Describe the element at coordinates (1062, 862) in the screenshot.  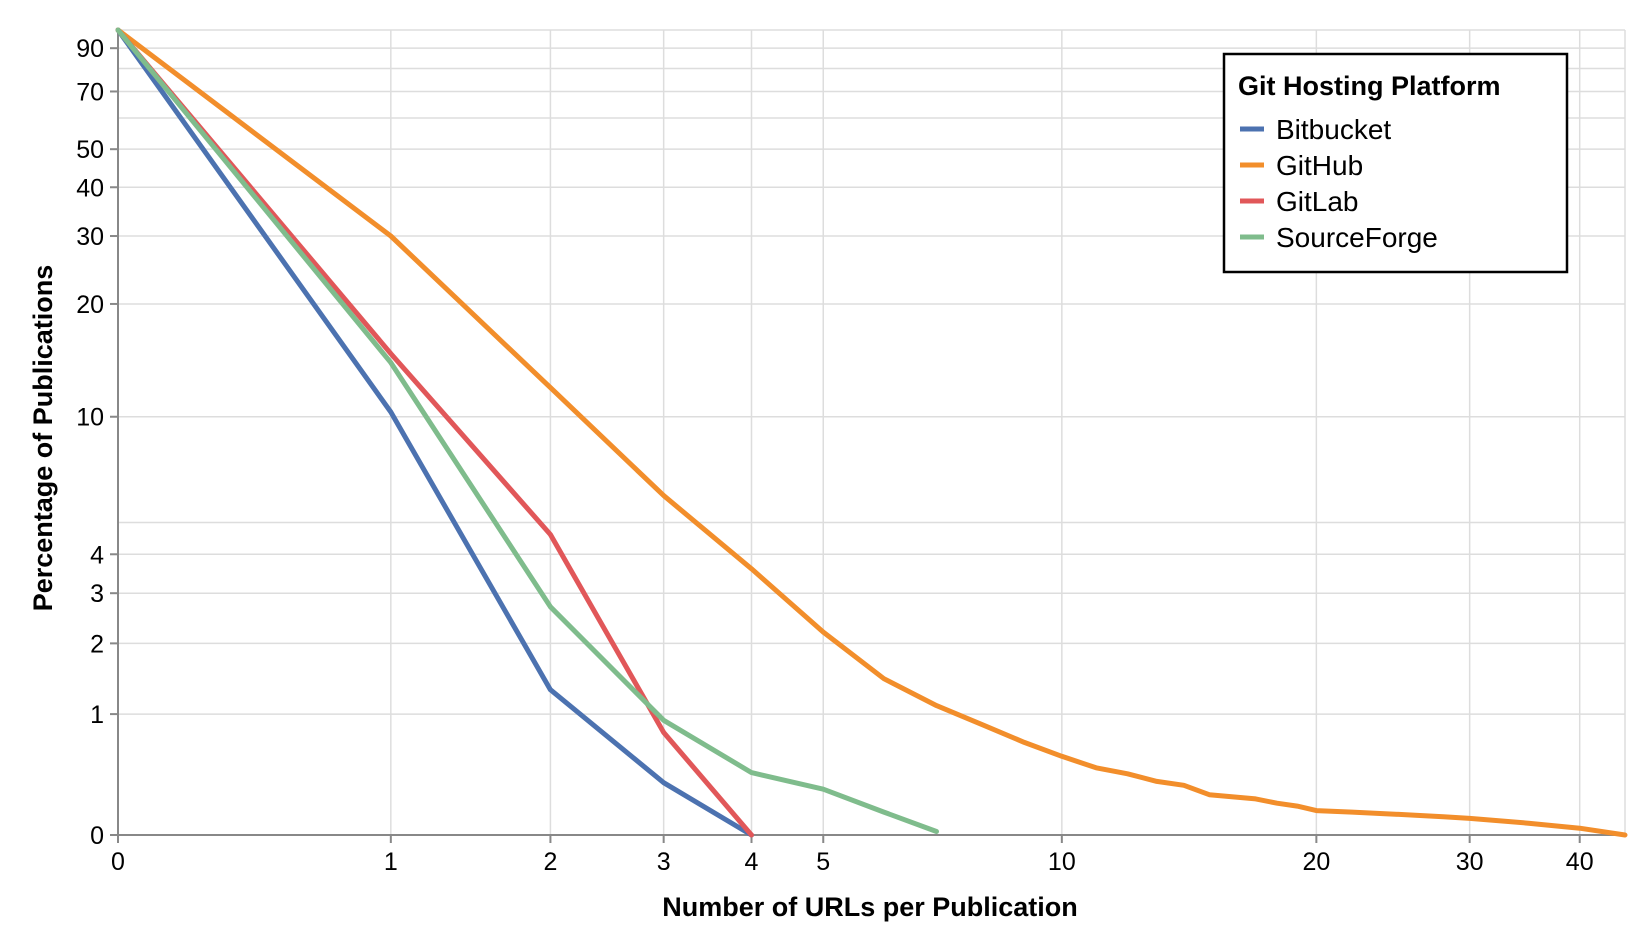
I see `x-tick-label: 10` at that location.